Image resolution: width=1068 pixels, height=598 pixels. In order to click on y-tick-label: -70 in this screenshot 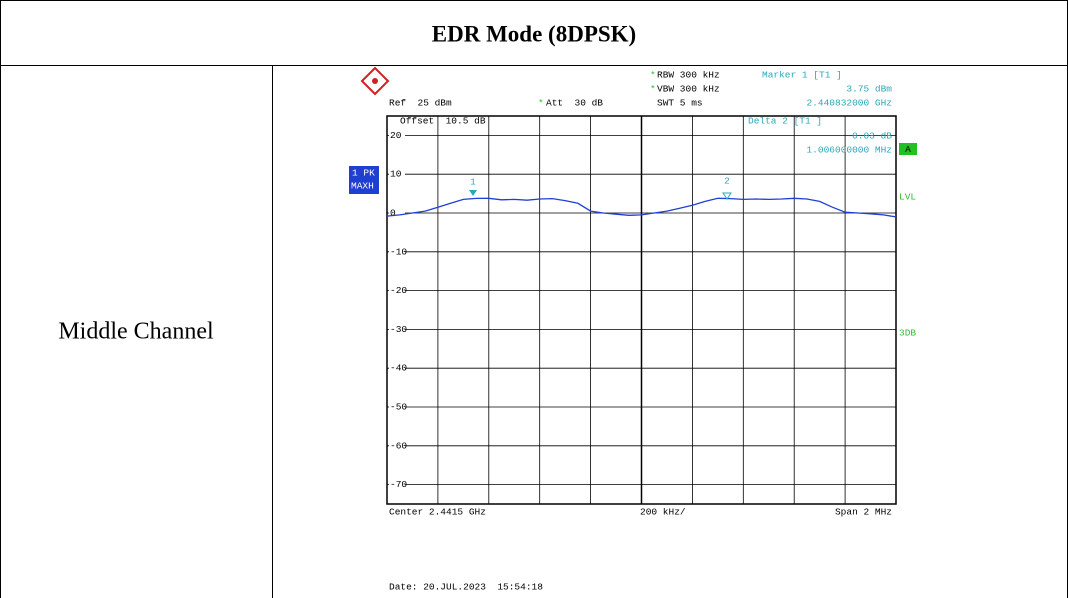, I will do `click(398, 484)`.